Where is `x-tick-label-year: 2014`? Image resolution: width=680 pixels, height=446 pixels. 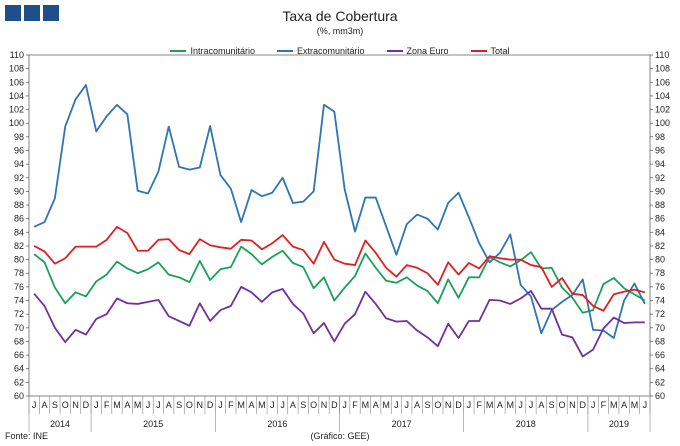 x-tick-label-year: 2014 is located at coordinates (60, 424).